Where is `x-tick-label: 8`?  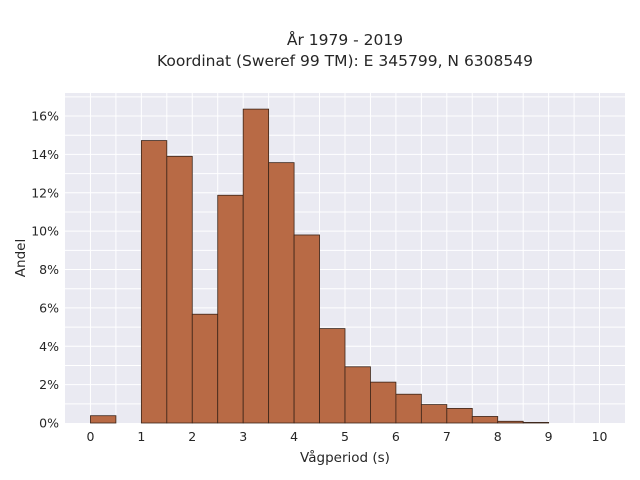
x-tick-label: 8 is located at coordinates (498, 436).